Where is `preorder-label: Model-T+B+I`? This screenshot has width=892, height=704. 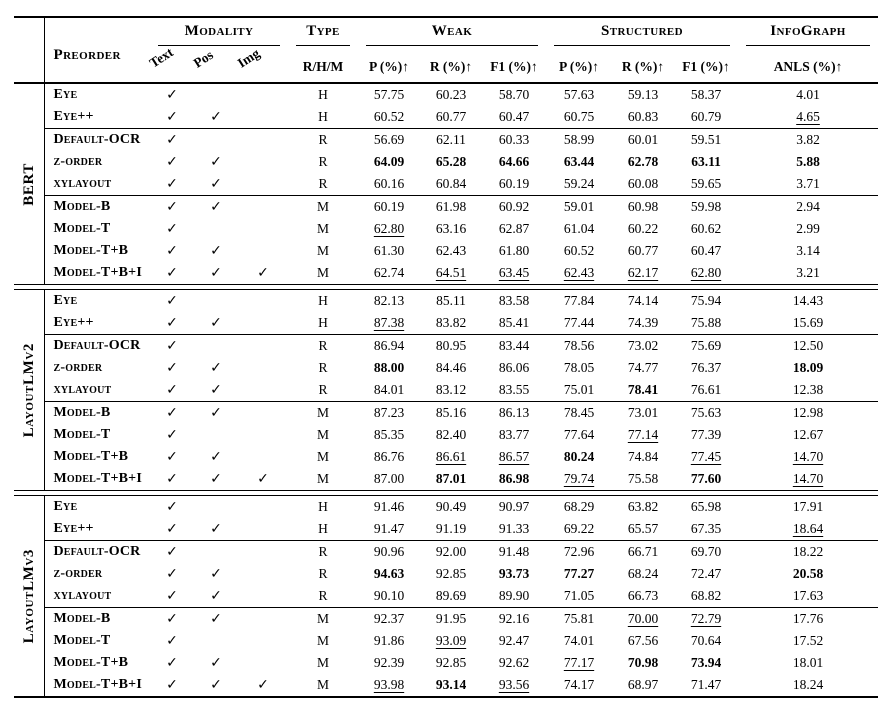 preorder-label: Model-T+B+I is located at coordinates (97, 272).